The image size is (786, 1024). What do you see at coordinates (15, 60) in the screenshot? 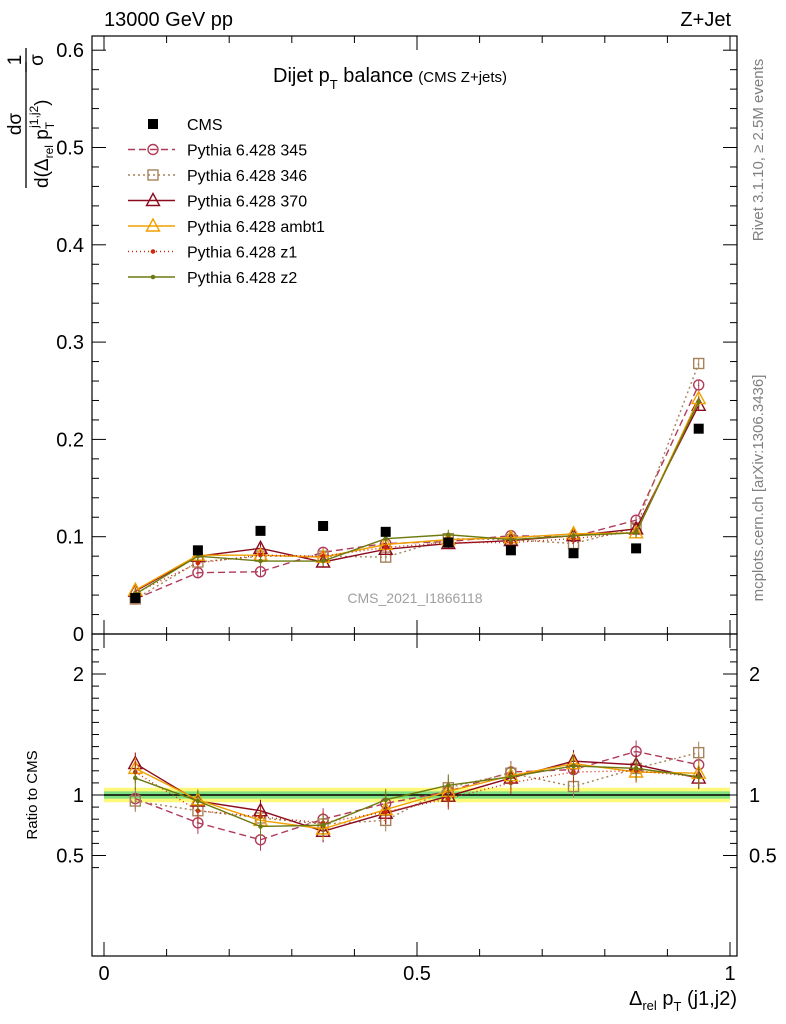
I see `y-label-numerator-one: 1` at bounding box center [15, 60].